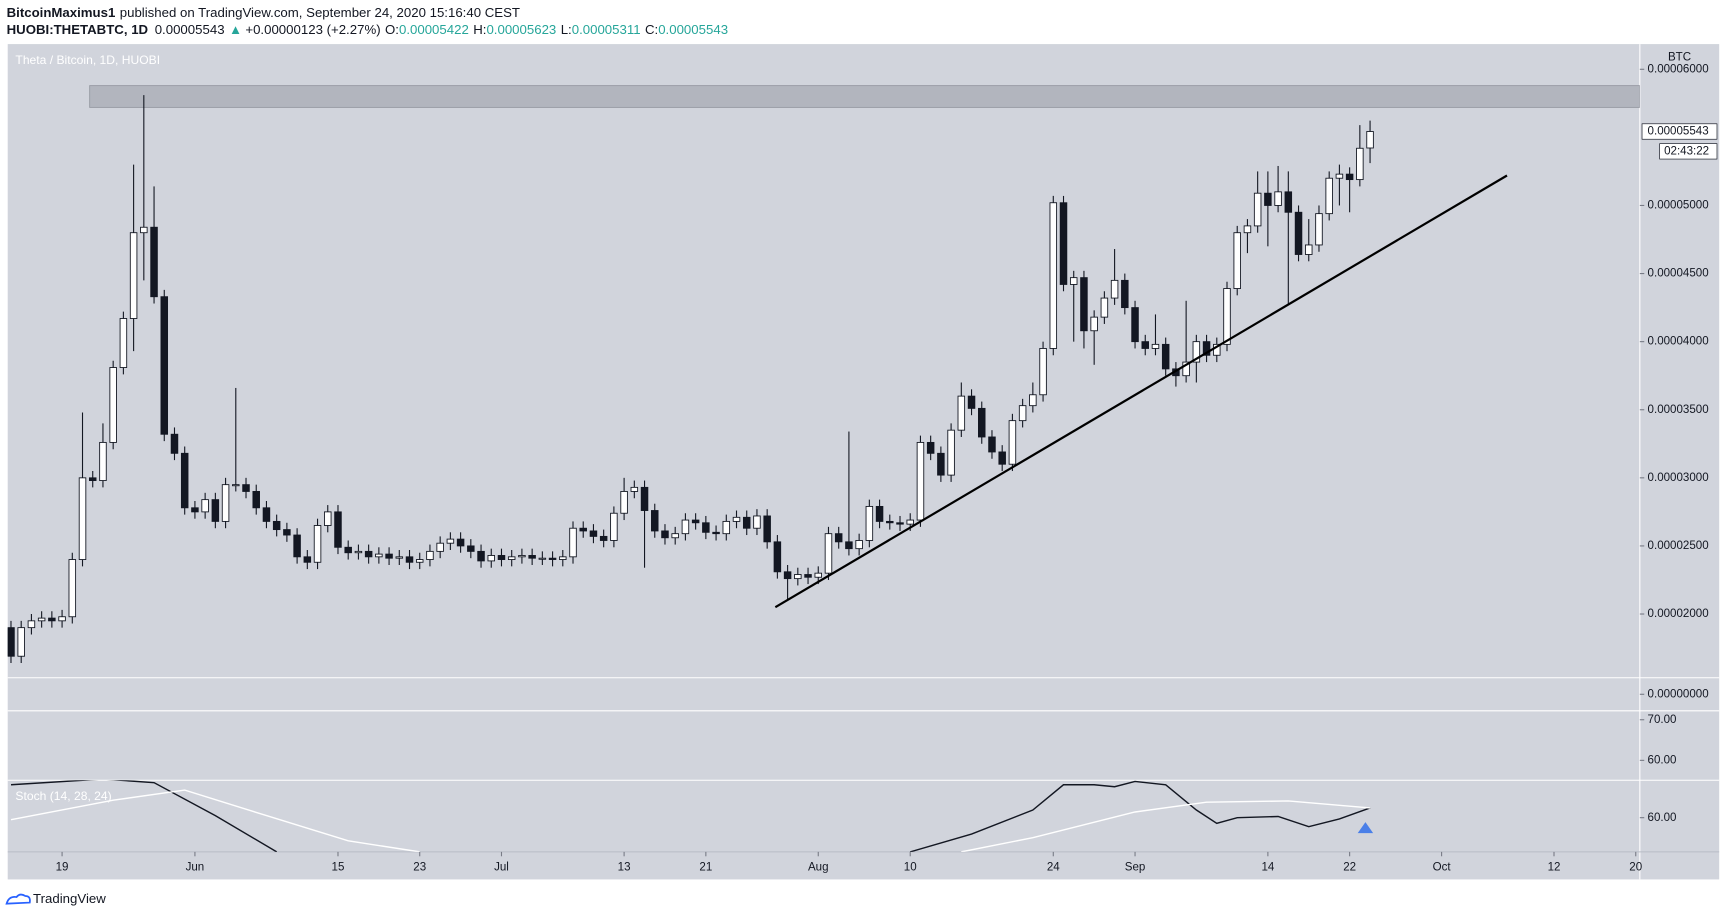  What do you see at coordinates (87, 60) in the screenshot?
I see `series-legend: Theta / Bitcoin, 1D, HUOBI` at bounding box center [87, 60].